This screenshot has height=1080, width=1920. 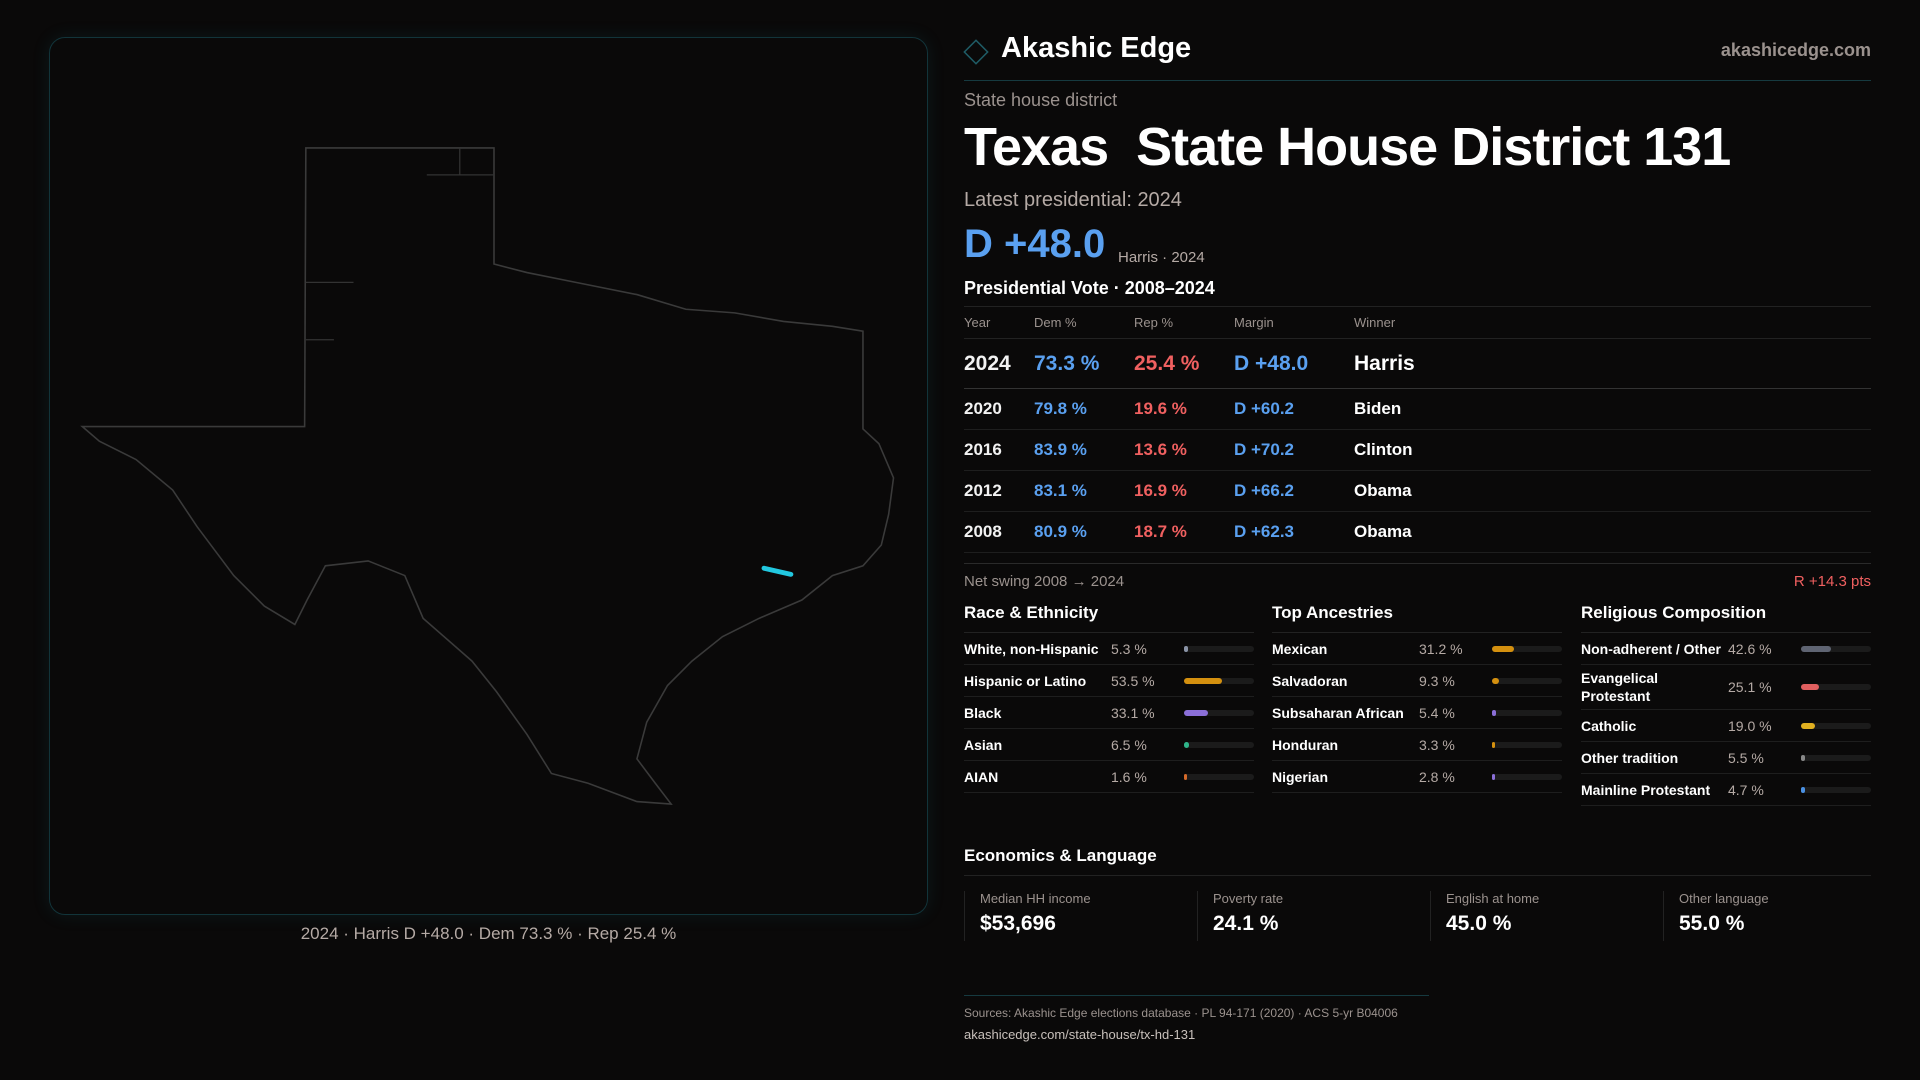 What do you see at coordinates (1294, 322) in the screenshot?
I see `col-margin: Margin` at bounding box center [1294, 322].